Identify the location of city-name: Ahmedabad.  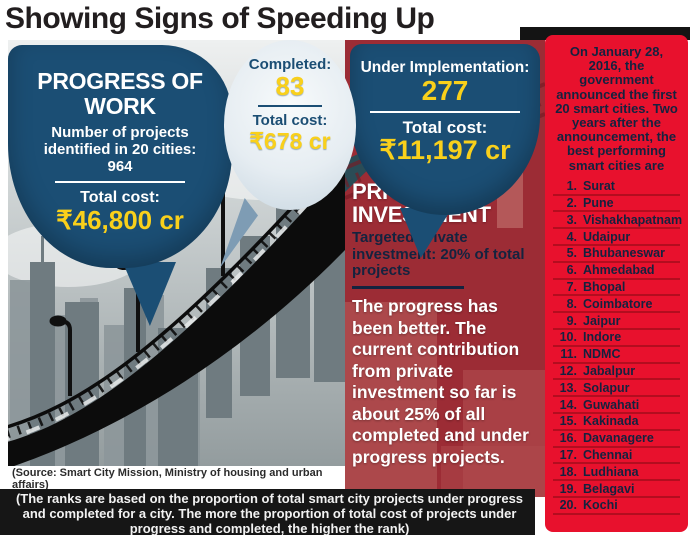
(619, 270).